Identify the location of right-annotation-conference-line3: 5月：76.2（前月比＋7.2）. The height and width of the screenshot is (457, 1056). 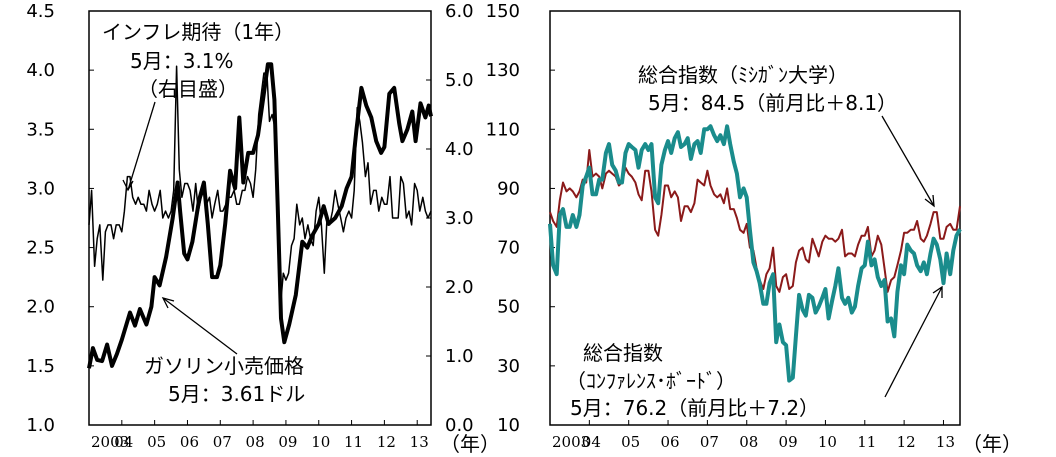
(694, 408).